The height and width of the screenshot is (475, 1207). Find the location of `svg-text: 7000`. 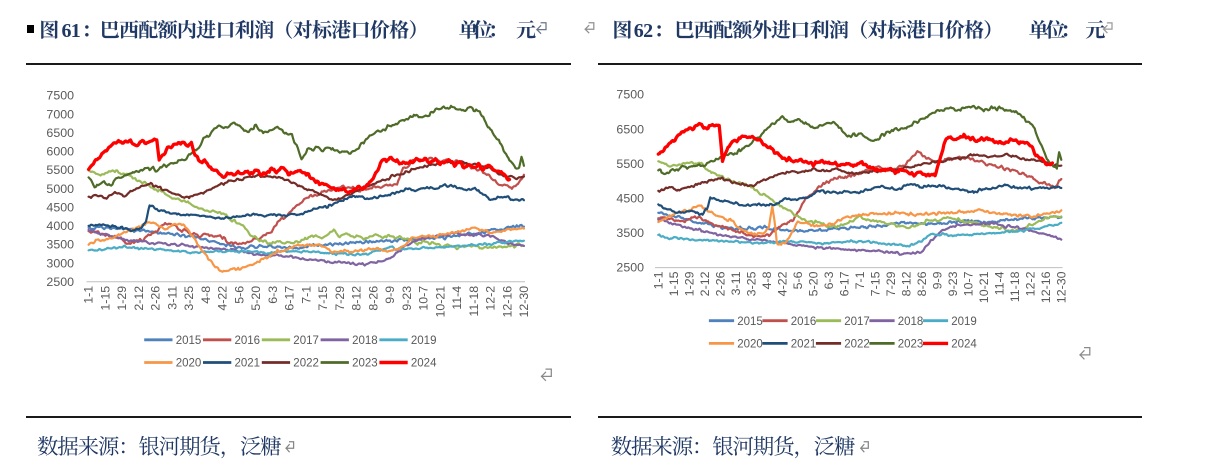

svg-text: 7000 is located at coordinates (60, 114).